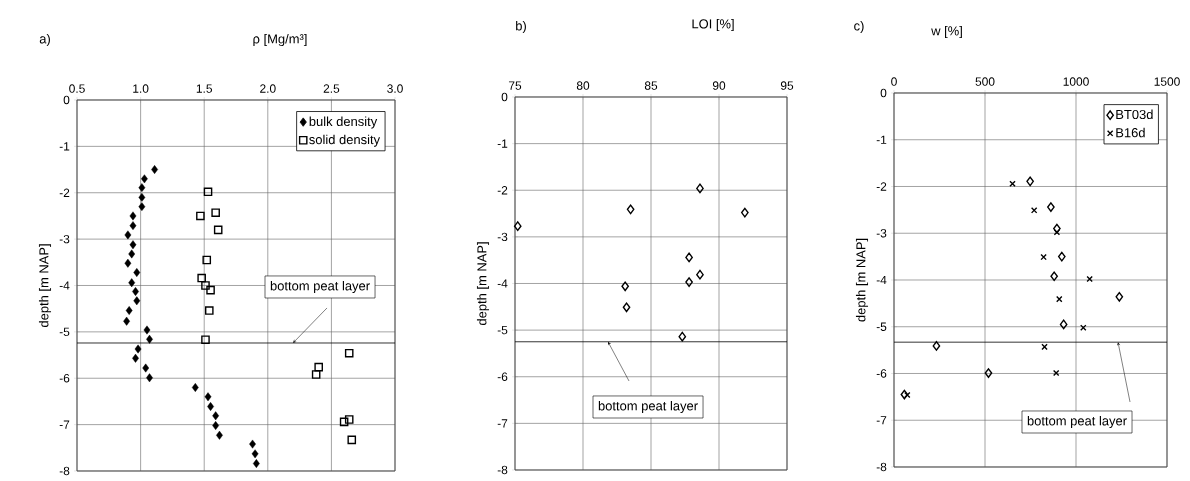  What do you see at coordinates (44, 40) in the screenshot?
I see `chart-title: a)` at bounding box center [44, 40].